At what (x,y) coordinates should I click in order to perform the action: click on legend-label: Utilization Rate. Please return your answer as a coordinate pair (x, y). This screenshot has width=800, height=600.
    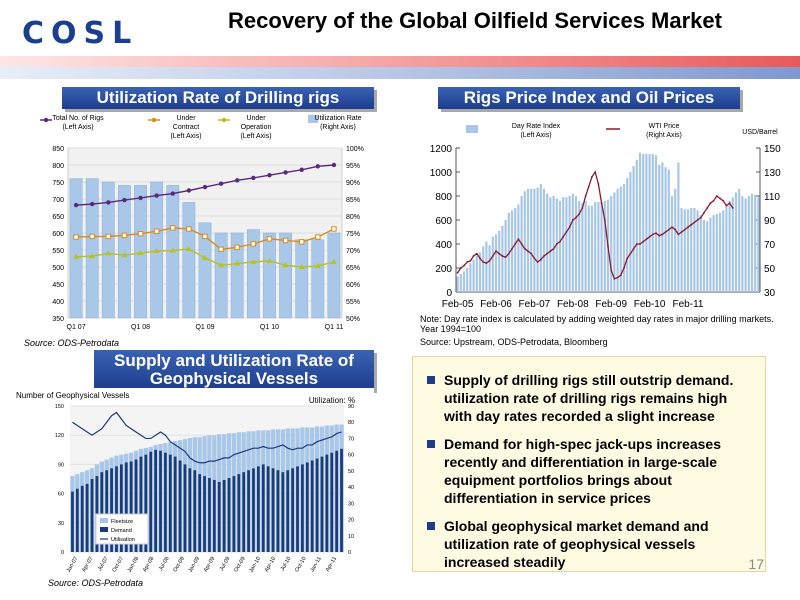
    Looking at the image, I should click on (337, 118).